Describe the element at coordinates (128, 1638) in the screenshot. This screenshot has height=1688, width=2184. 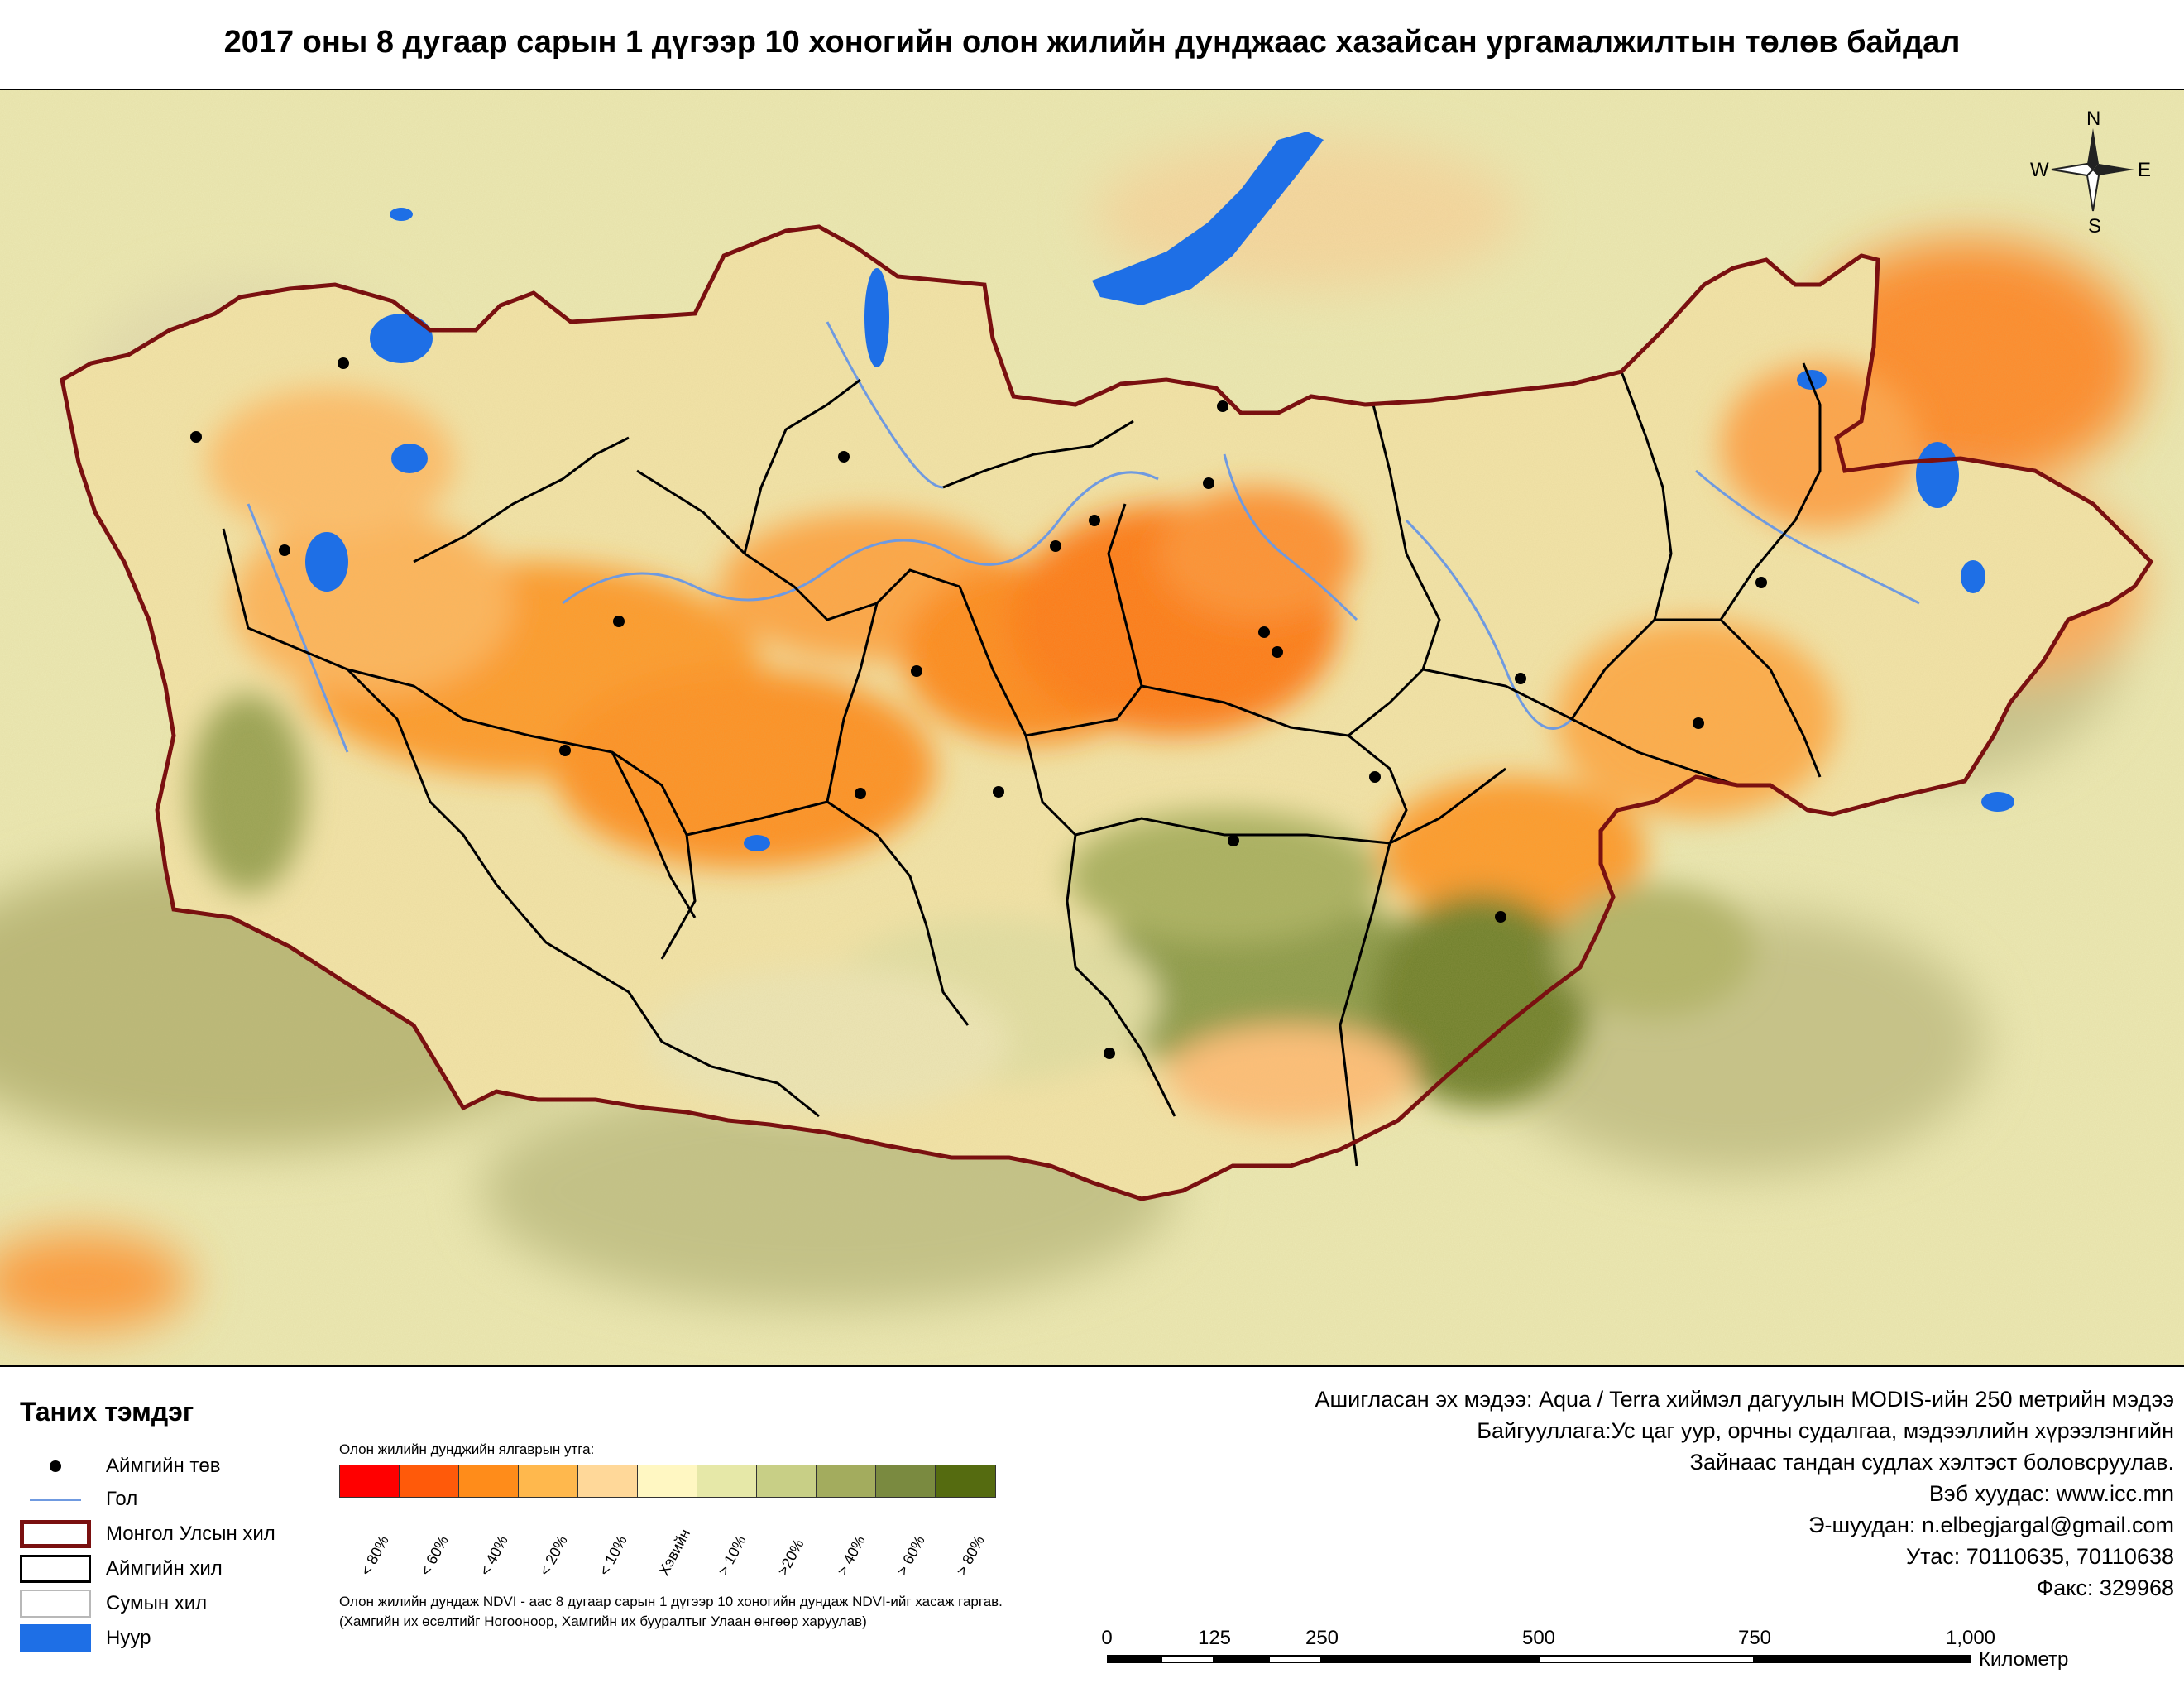
I see `legend-label: Нуур` at that location.